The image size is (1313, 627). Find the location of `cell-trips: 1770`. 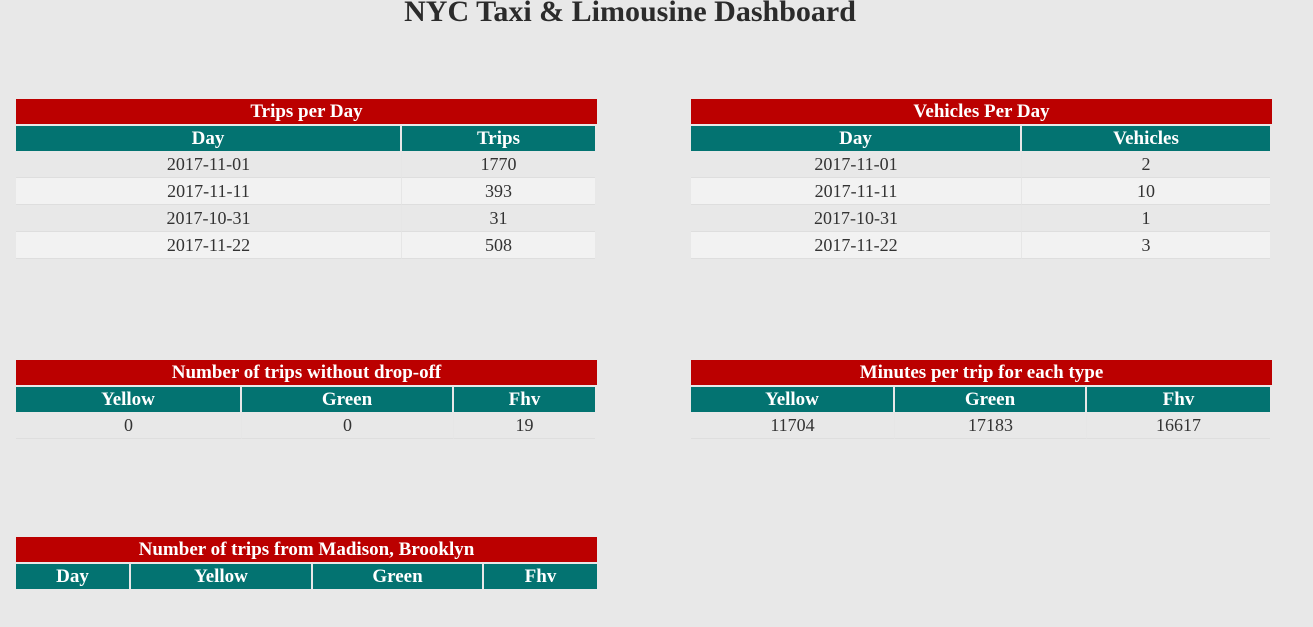

cell-trips: 1770 is located at coordinates (498, 164).